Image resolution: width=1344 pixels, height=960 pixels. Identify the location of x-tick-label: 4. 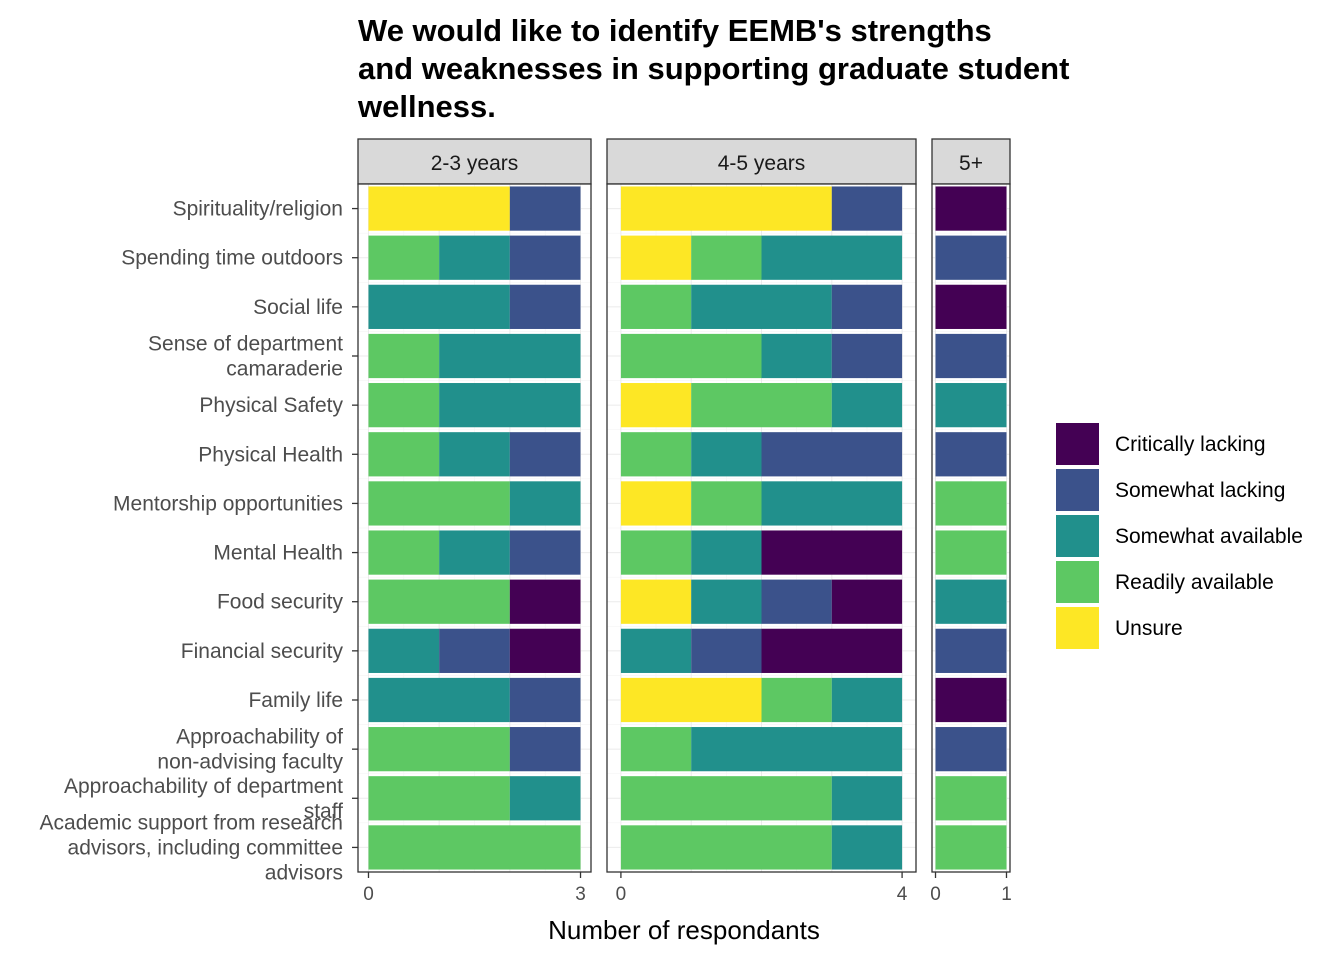
(902, 894).